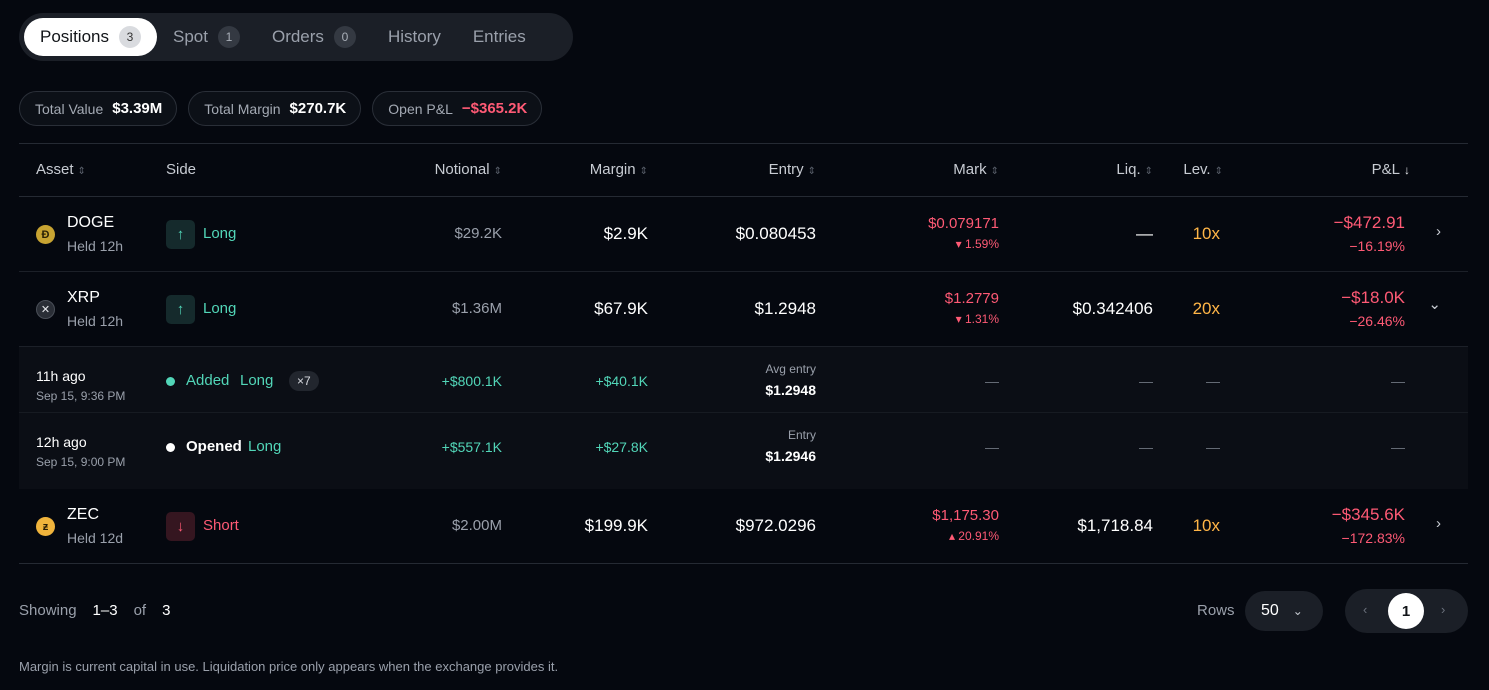 This screenshot has height=690, width=1489. I want to click on col-label: Lev., so click(1197, 169).